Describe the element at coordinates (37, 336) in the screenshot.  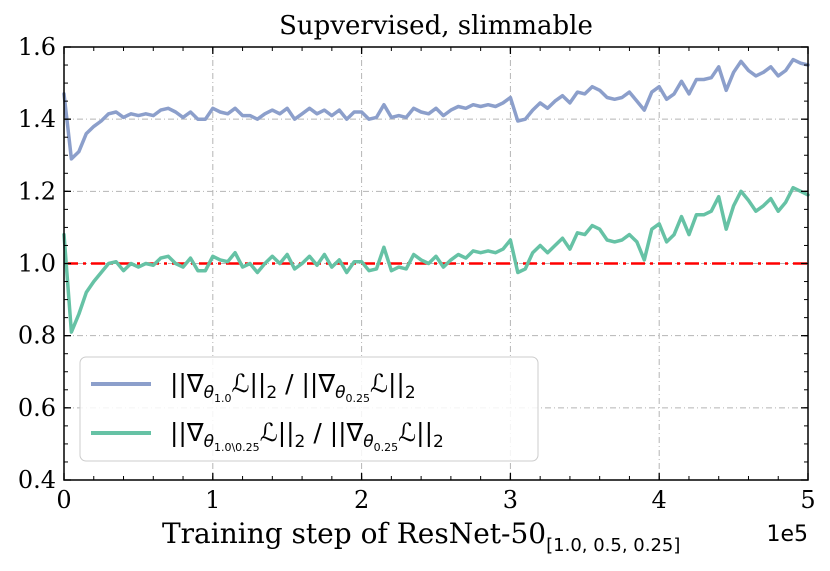
I see `y-tick-label-2: 0.8` at that location.